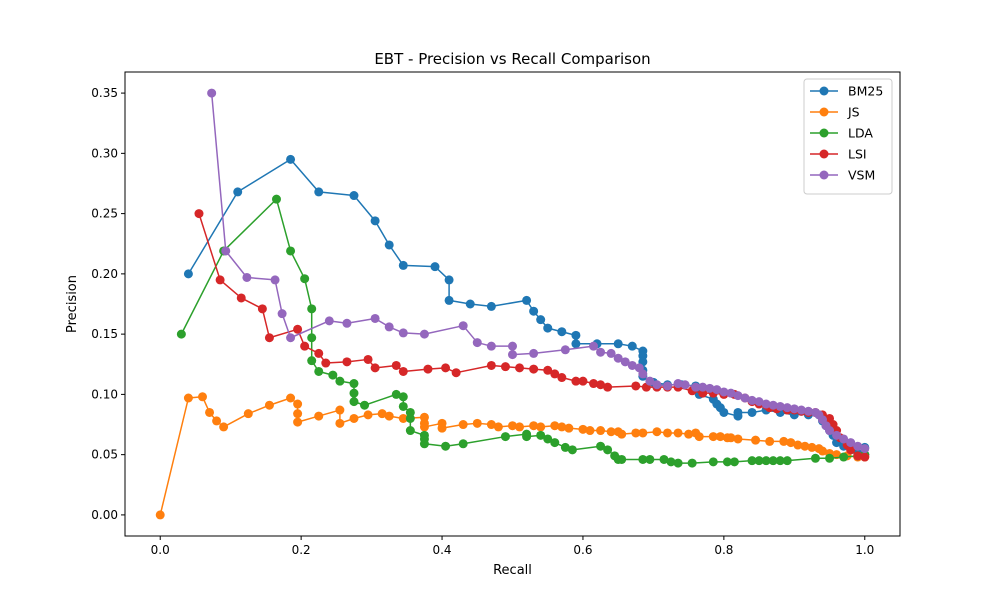  What do you see at coordinates (104, 334) in the screenshot?
I see `y-tick-label: 0.15` at bounding box center [104, 334].